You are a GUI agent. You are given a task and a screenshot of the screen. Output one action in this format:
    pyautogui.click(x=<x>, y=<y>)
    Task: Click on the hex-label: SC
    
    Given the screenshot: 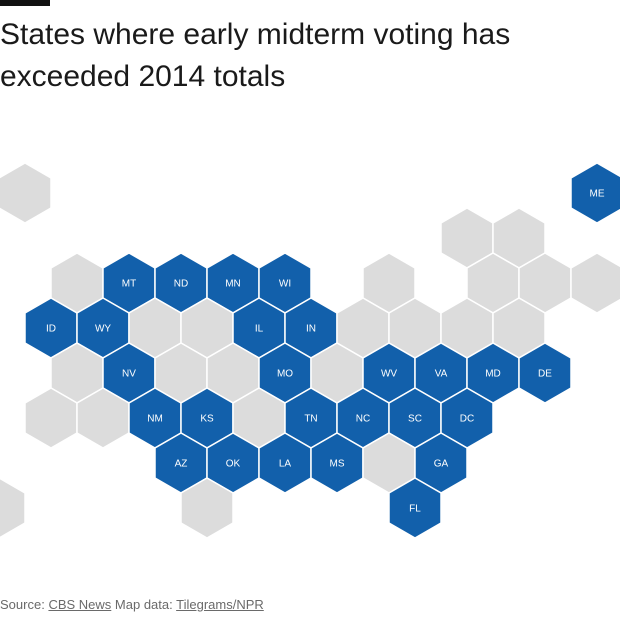 What is the action you would take?
    pyautogui.click(x=415, y=419)
    